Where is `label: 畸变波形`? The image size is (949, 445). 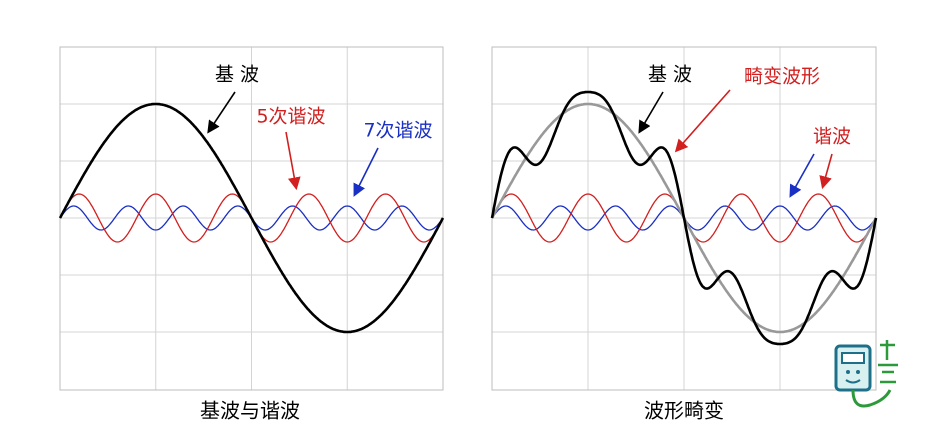
label: 畸变波形 is located at coordinates (782, 77).